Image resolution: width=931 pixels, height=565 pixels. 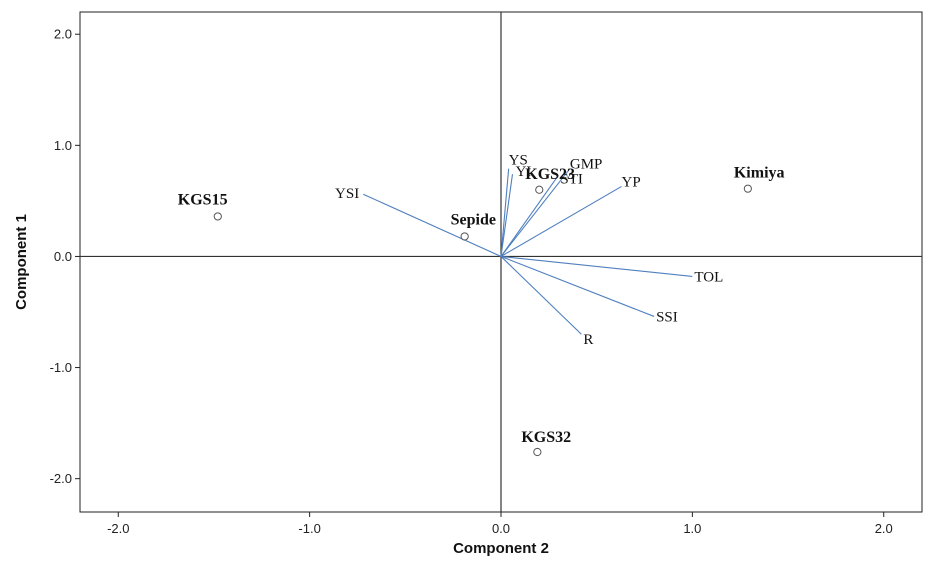 What do you see at coordinates (747, 188) in the screenshot?
I see `point-kimiya` at bounding box center [747, 188].